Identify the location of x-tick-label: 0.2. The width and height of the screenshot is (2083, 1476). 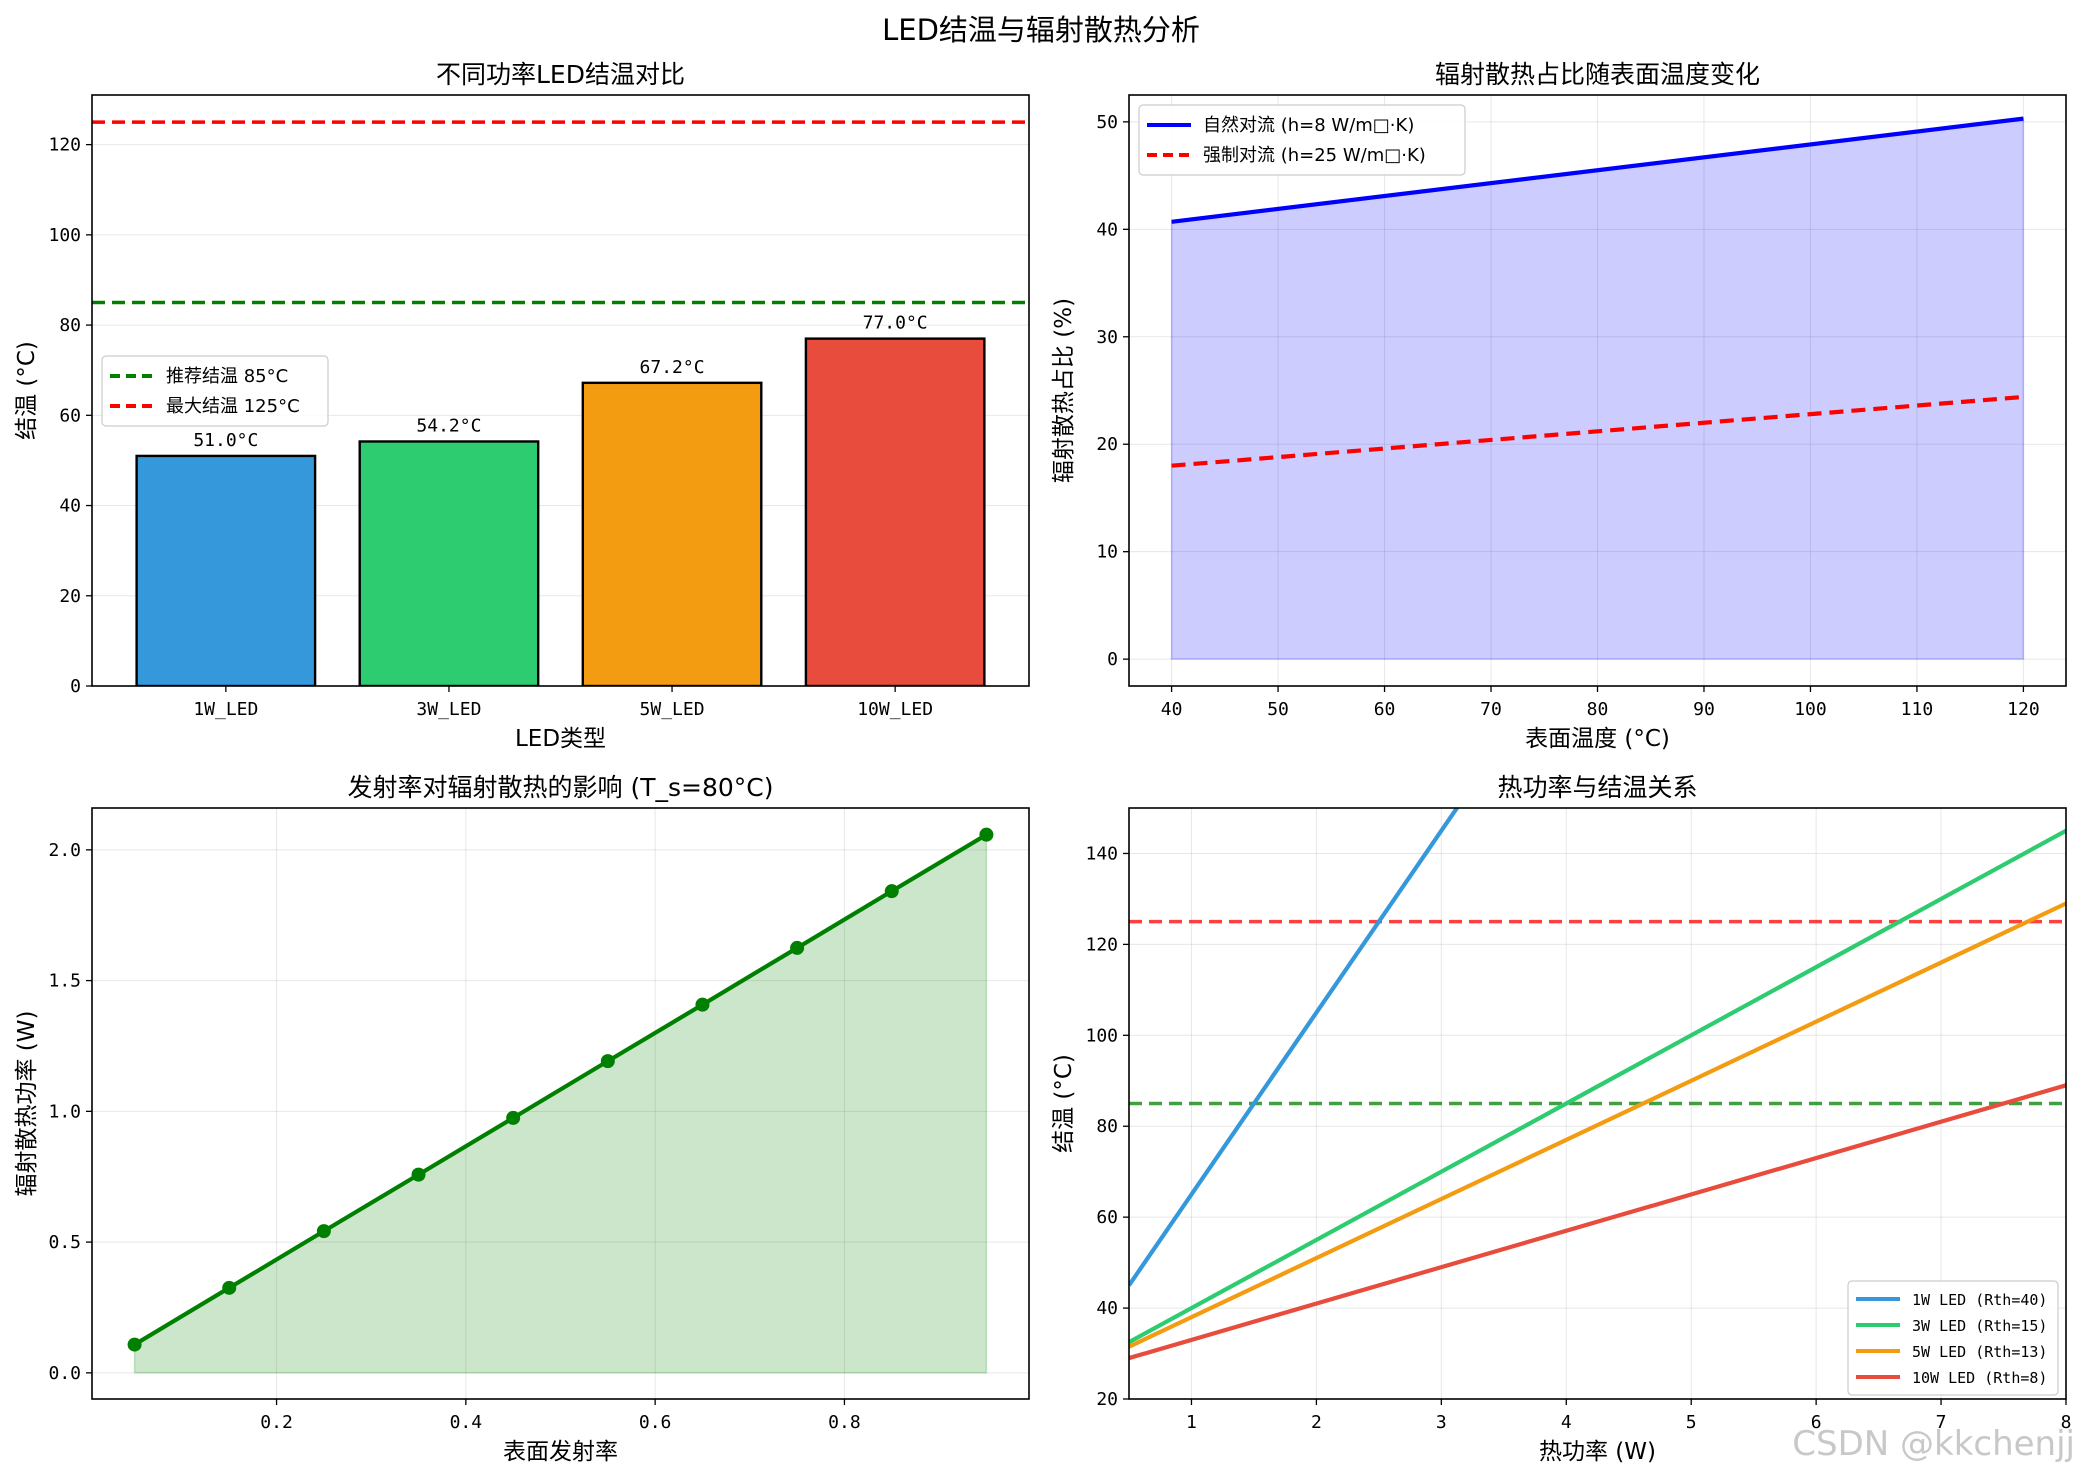
(276, 1422).